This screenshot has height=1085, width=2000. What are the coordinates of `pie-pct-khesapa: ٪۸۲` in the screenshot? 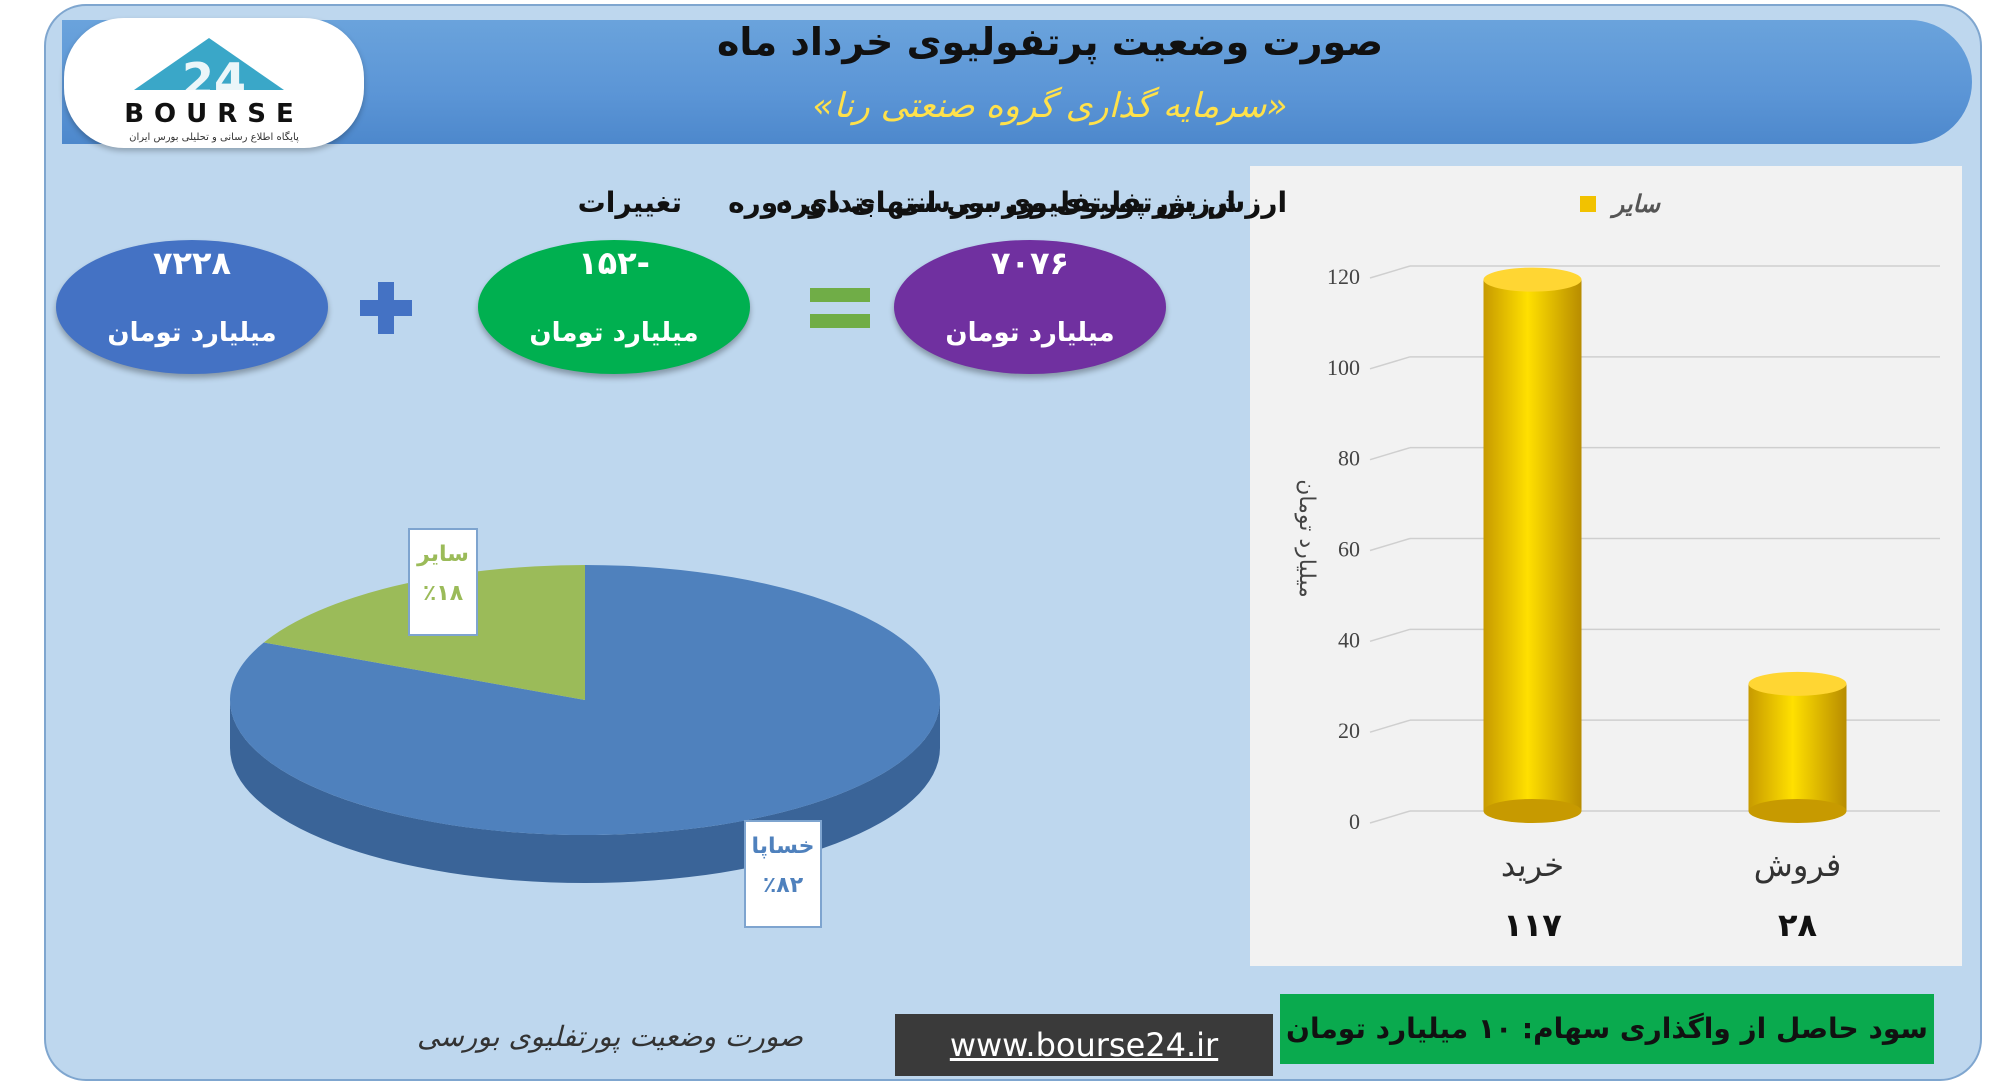 It's located at (783, 885).